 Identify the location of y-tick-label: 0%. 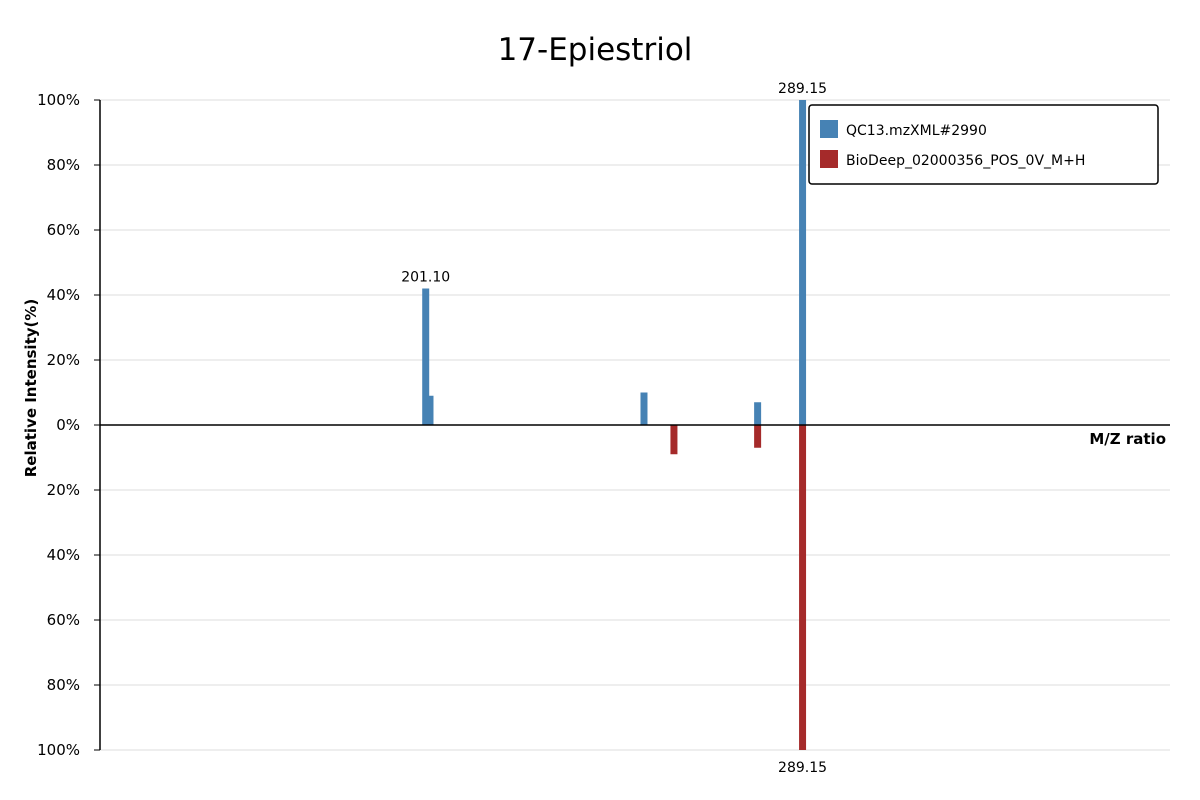
(68, 425).